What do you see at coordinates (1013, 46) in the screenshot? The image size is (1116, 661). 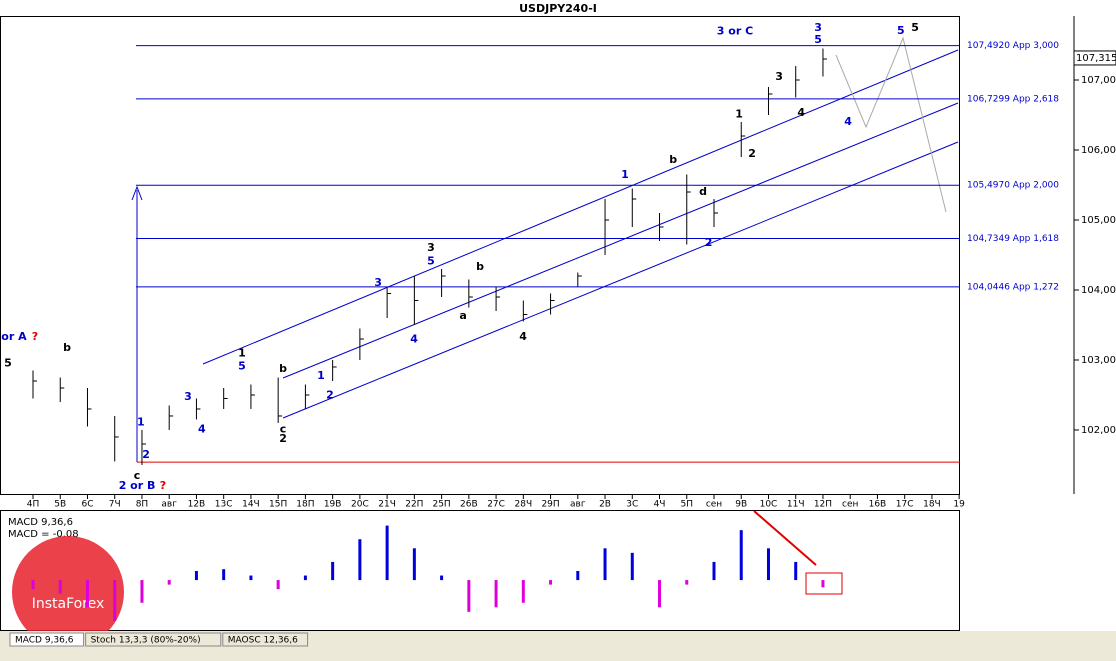 I see `fib-level-label: 107,4920 App 3,000` at bounding box center [1013, 46].